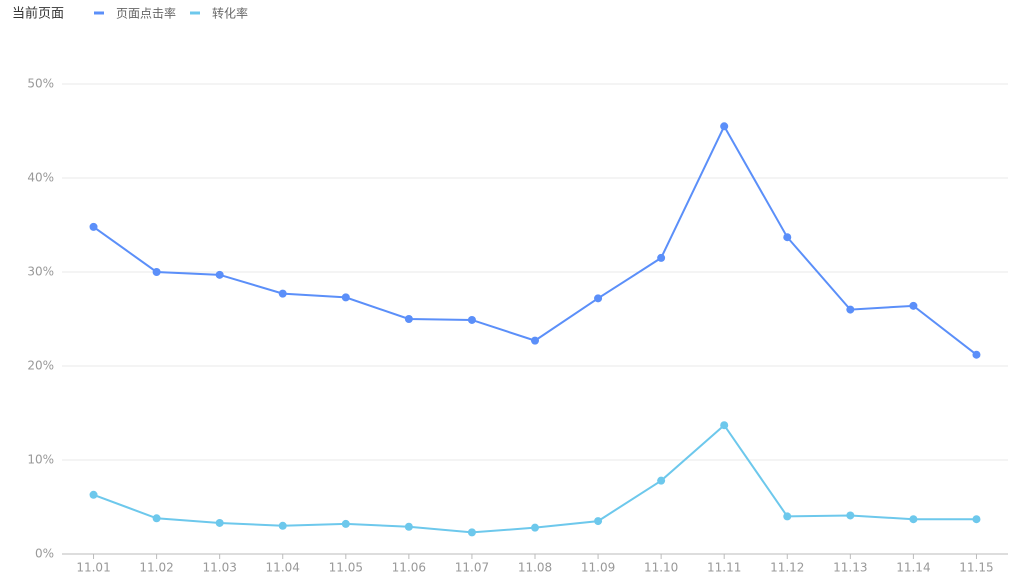  Describe the element at coordinates (40, 84) in the screenshot. I see `y-tick-label: 50%` at that location.